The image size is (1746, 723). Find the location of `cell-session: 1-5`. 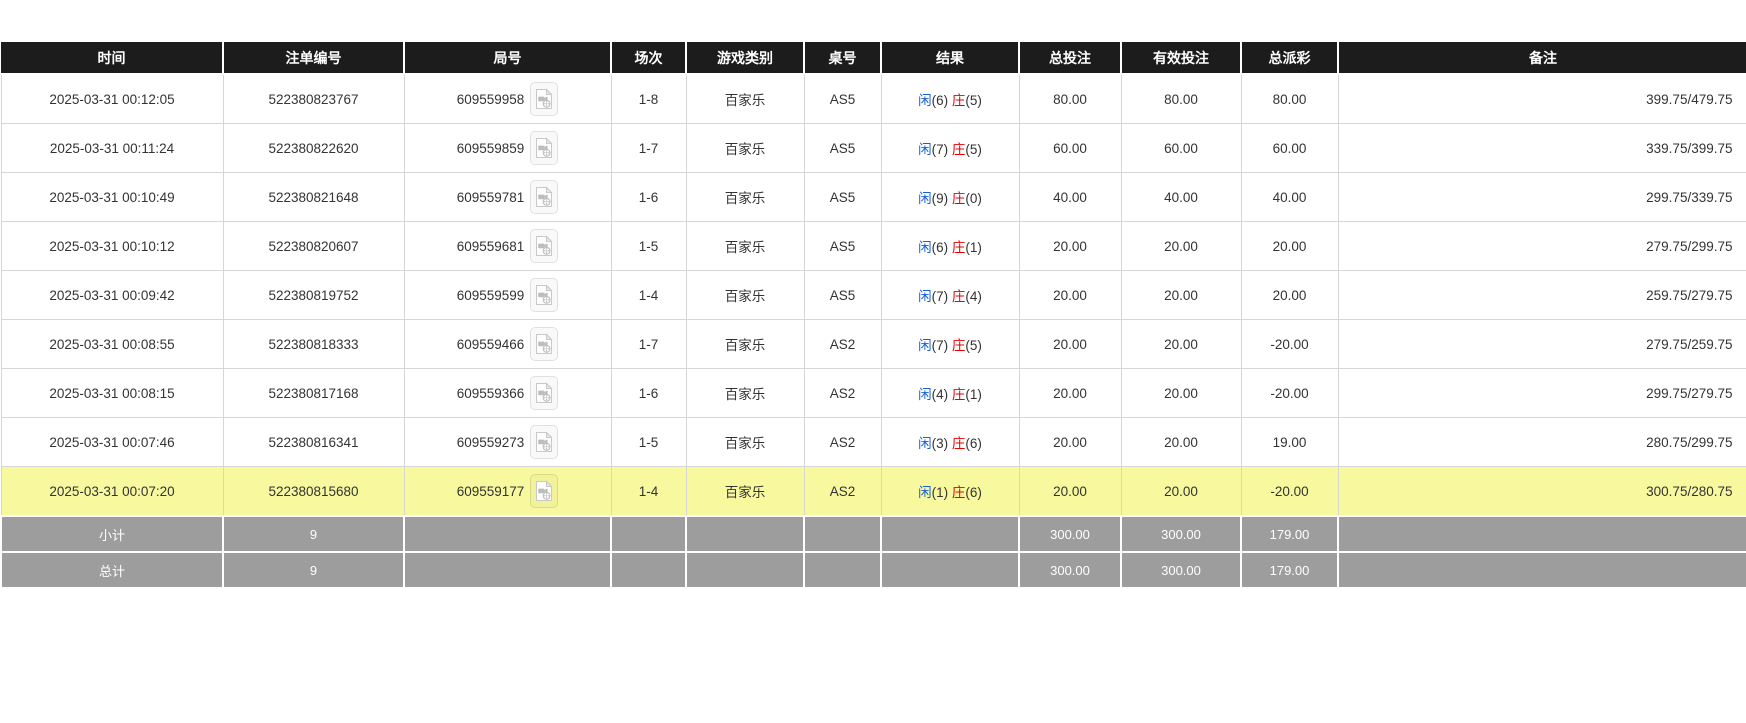

cell-session: 1-5 is located at coordinates (648, 442).